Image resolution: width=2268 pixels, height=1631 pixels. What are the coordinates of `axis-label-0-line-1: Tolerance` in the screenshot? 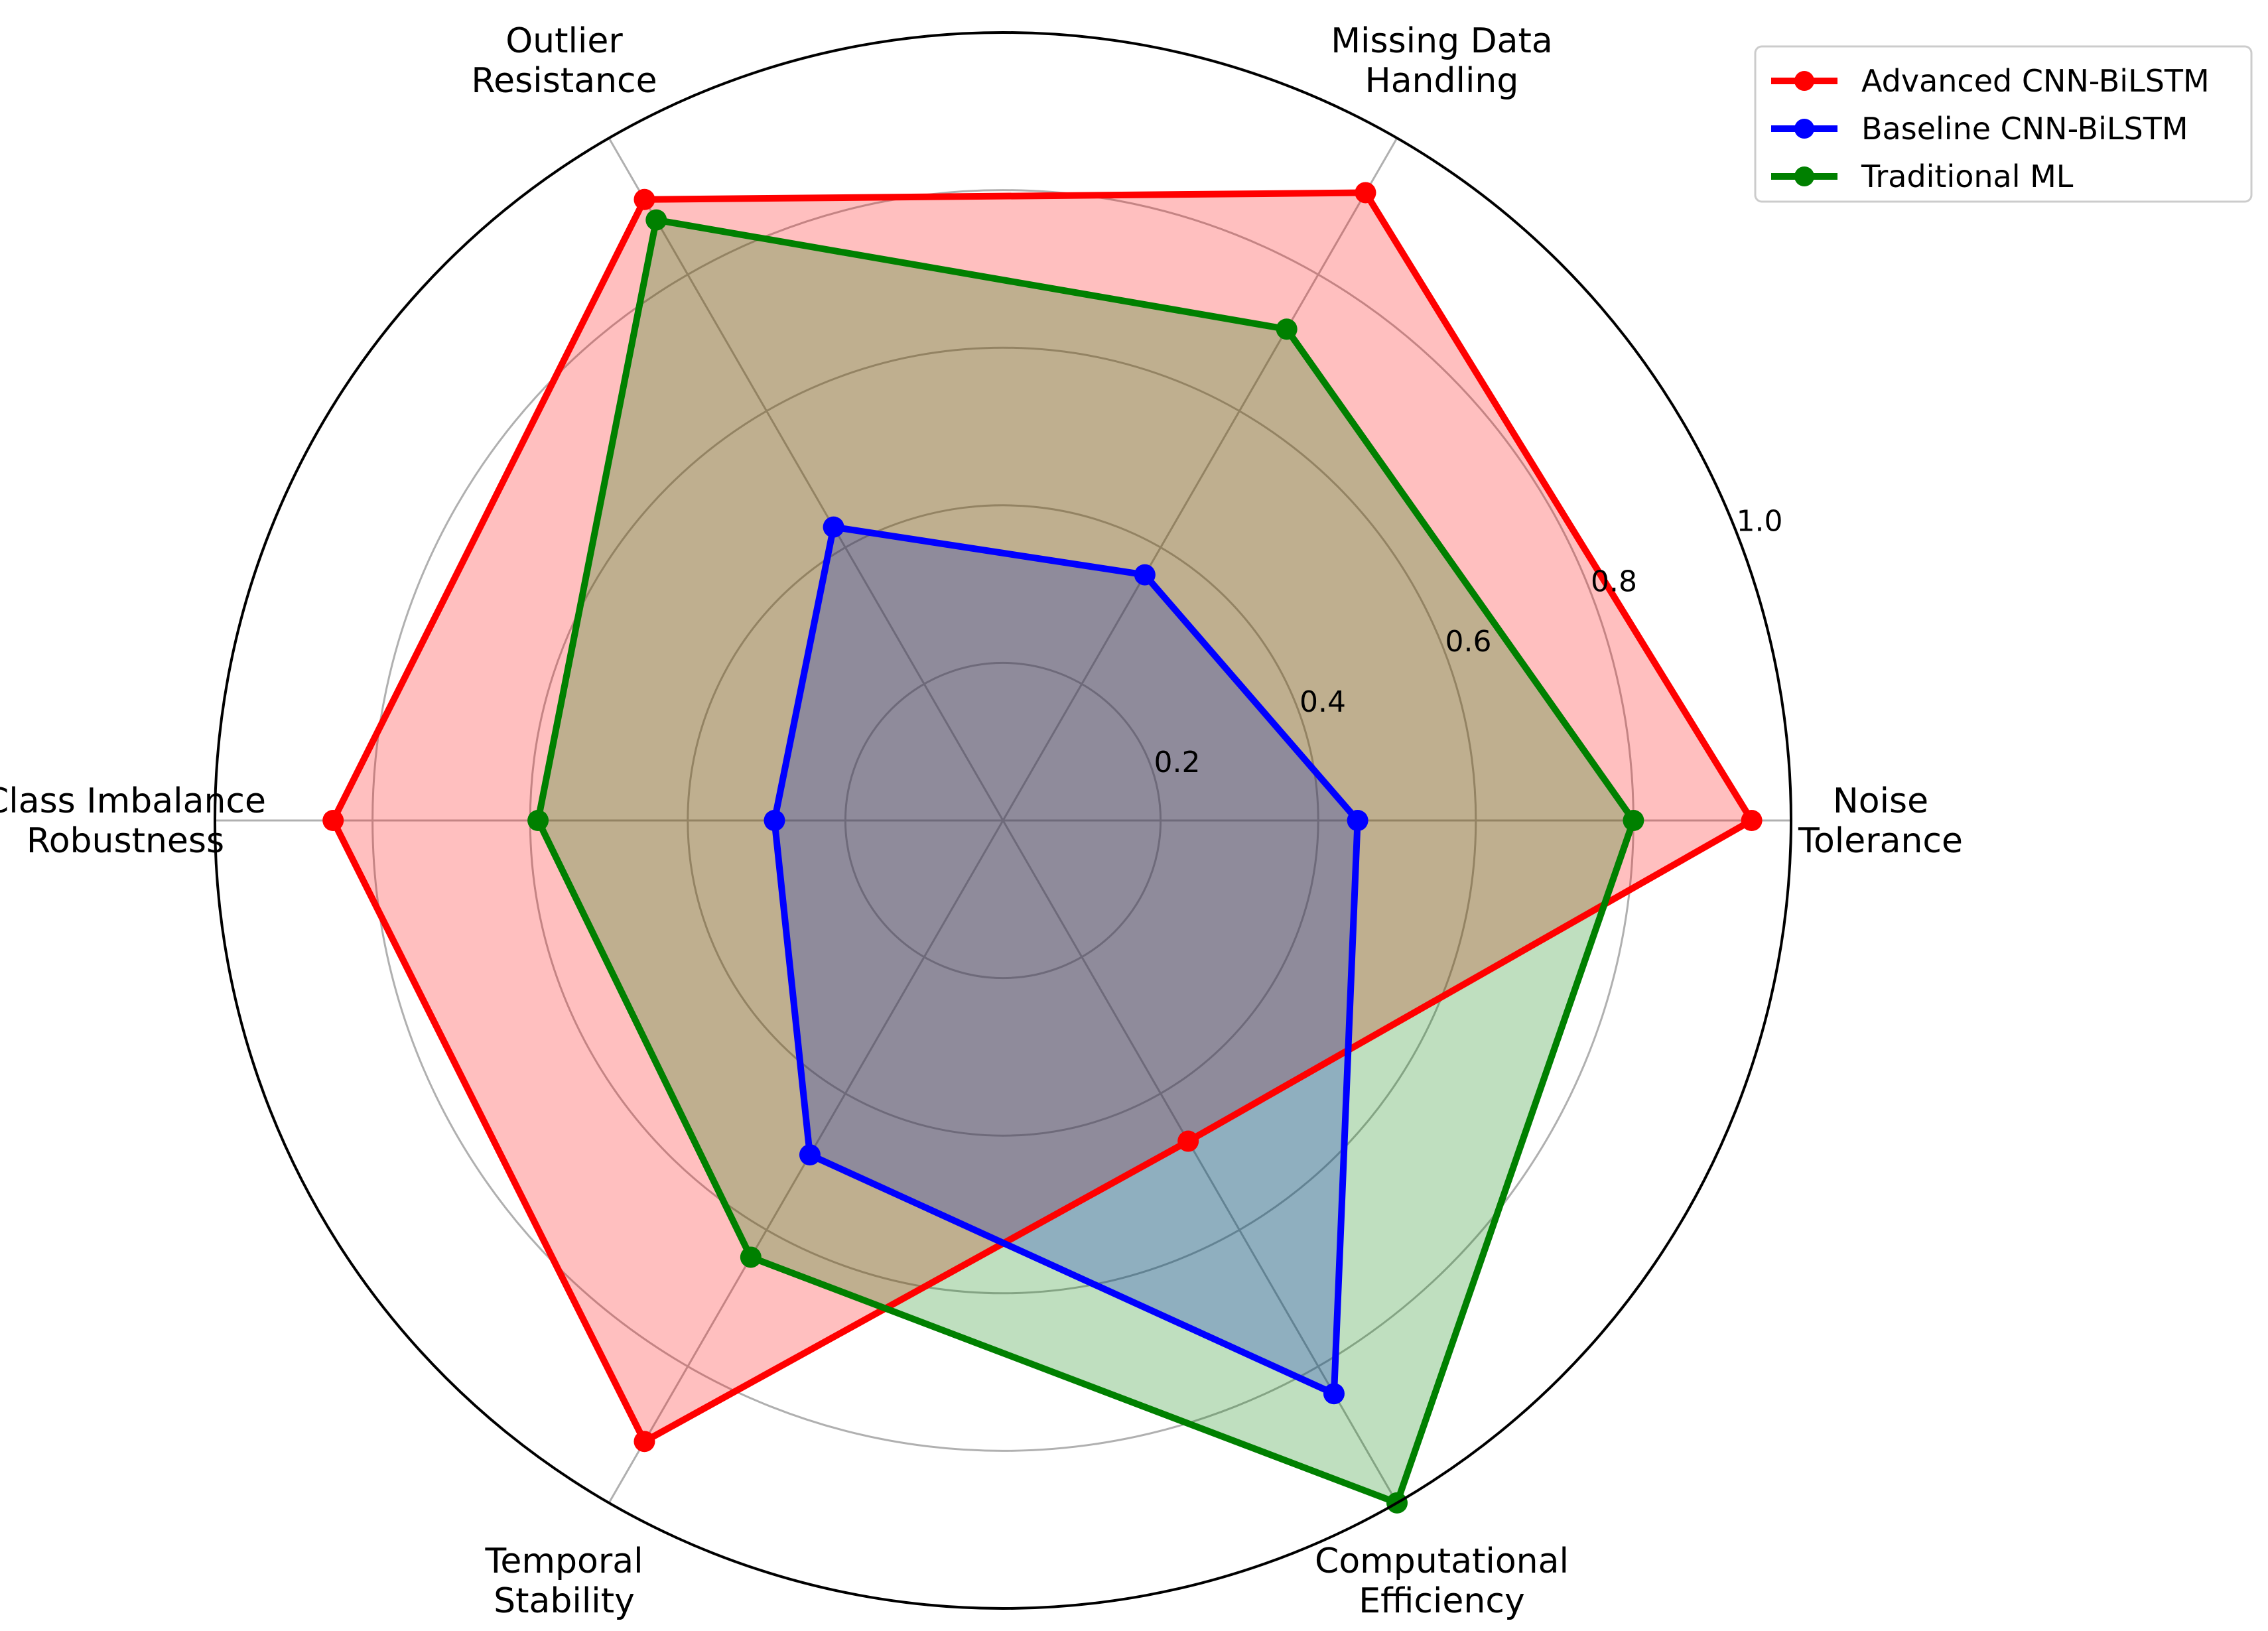 It's located at (1881, 841).